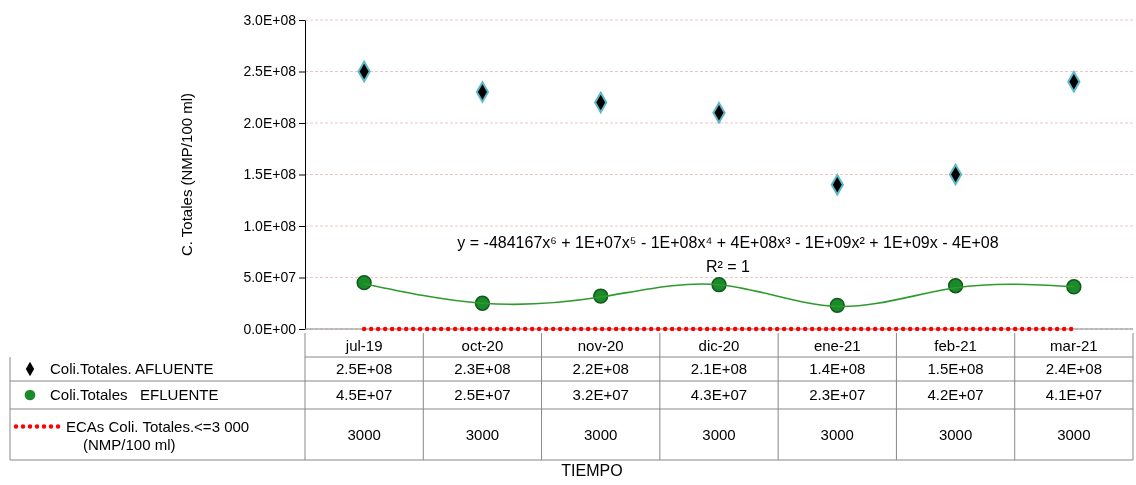 The image size is (1136, 485). I want to click on y-tick-label: 0.0E+00, so click(270, 328).